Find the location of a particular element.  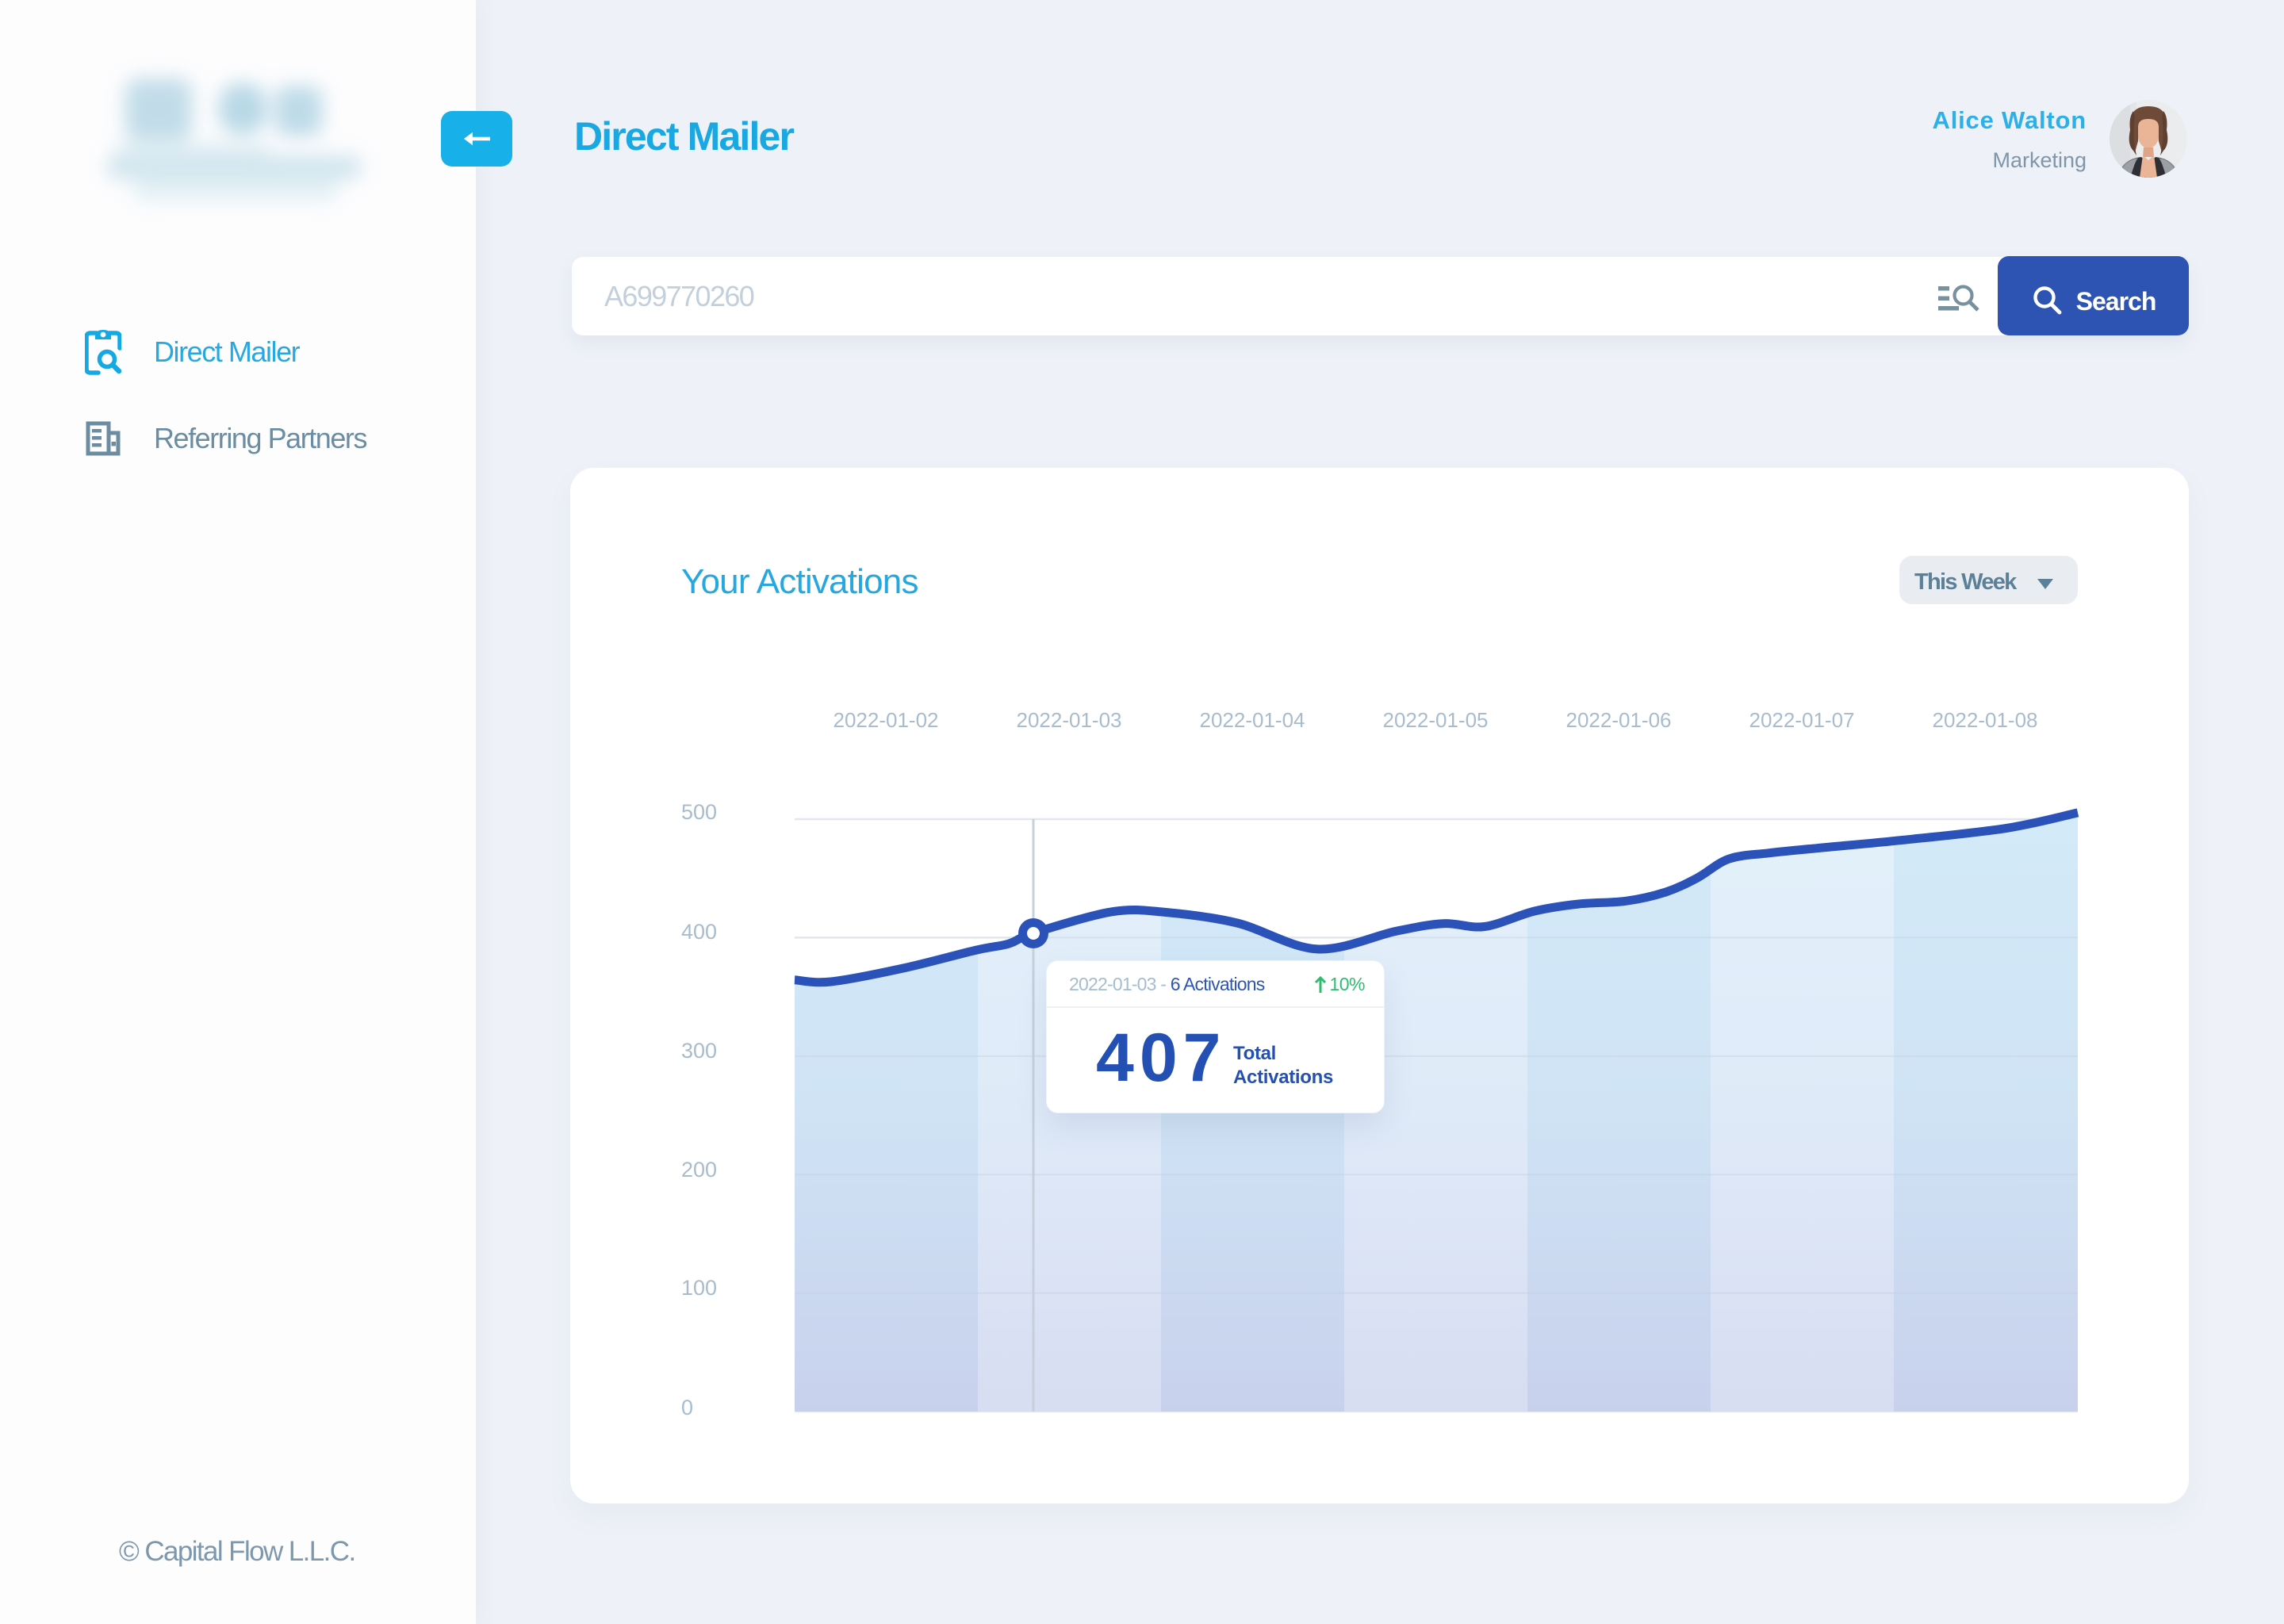

svg-text: 100 is located at coordinates (699, 1288).